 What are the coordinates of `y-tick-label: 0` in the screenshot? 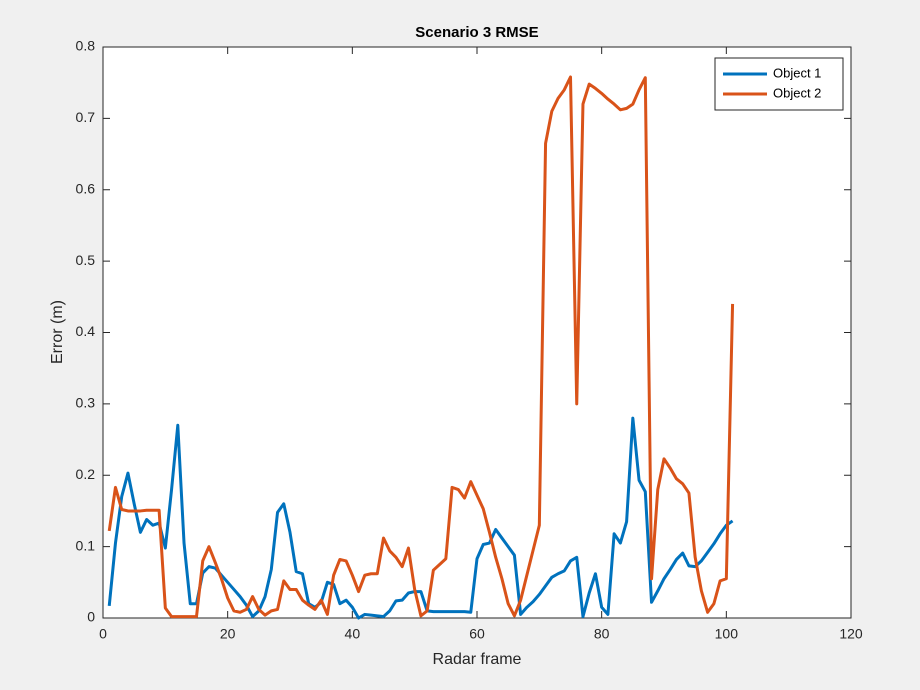 It's located at (91, 617).